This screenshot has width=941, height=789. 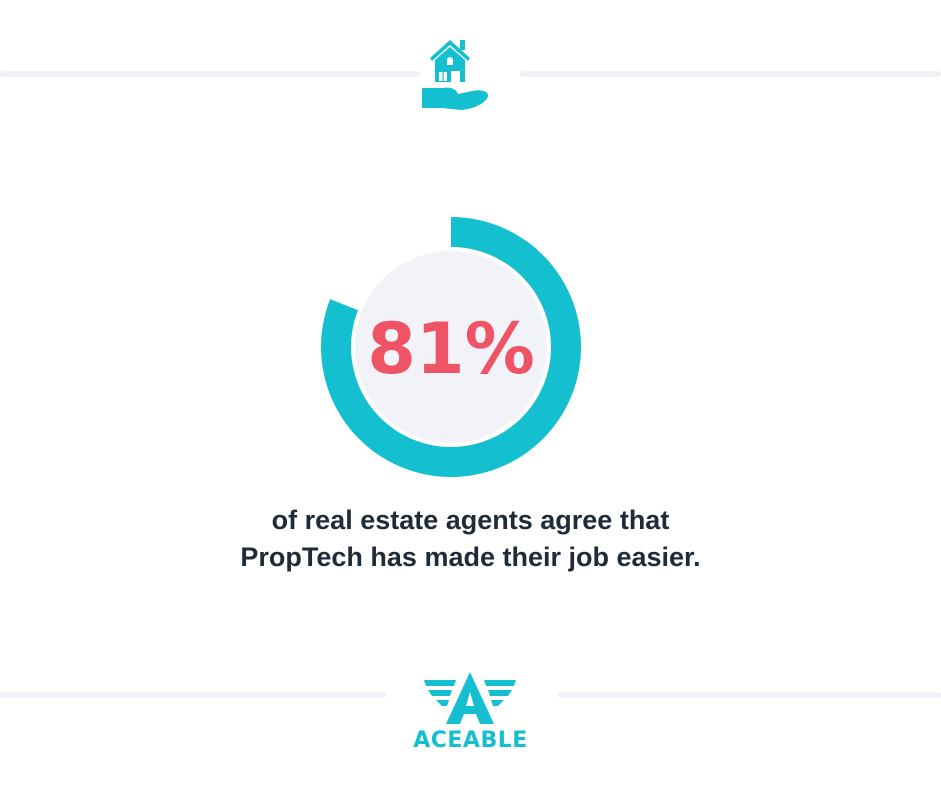 What do you see at coordinates (470, 557) in the screenshot?
I see `caption-line-2: PropTech has made their job easier.` at bounding box center [470, 557].